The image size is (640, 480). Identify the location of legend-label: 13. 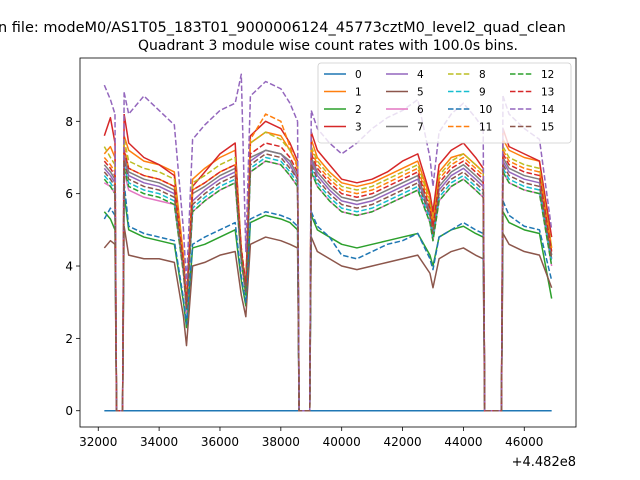
(547, 93).